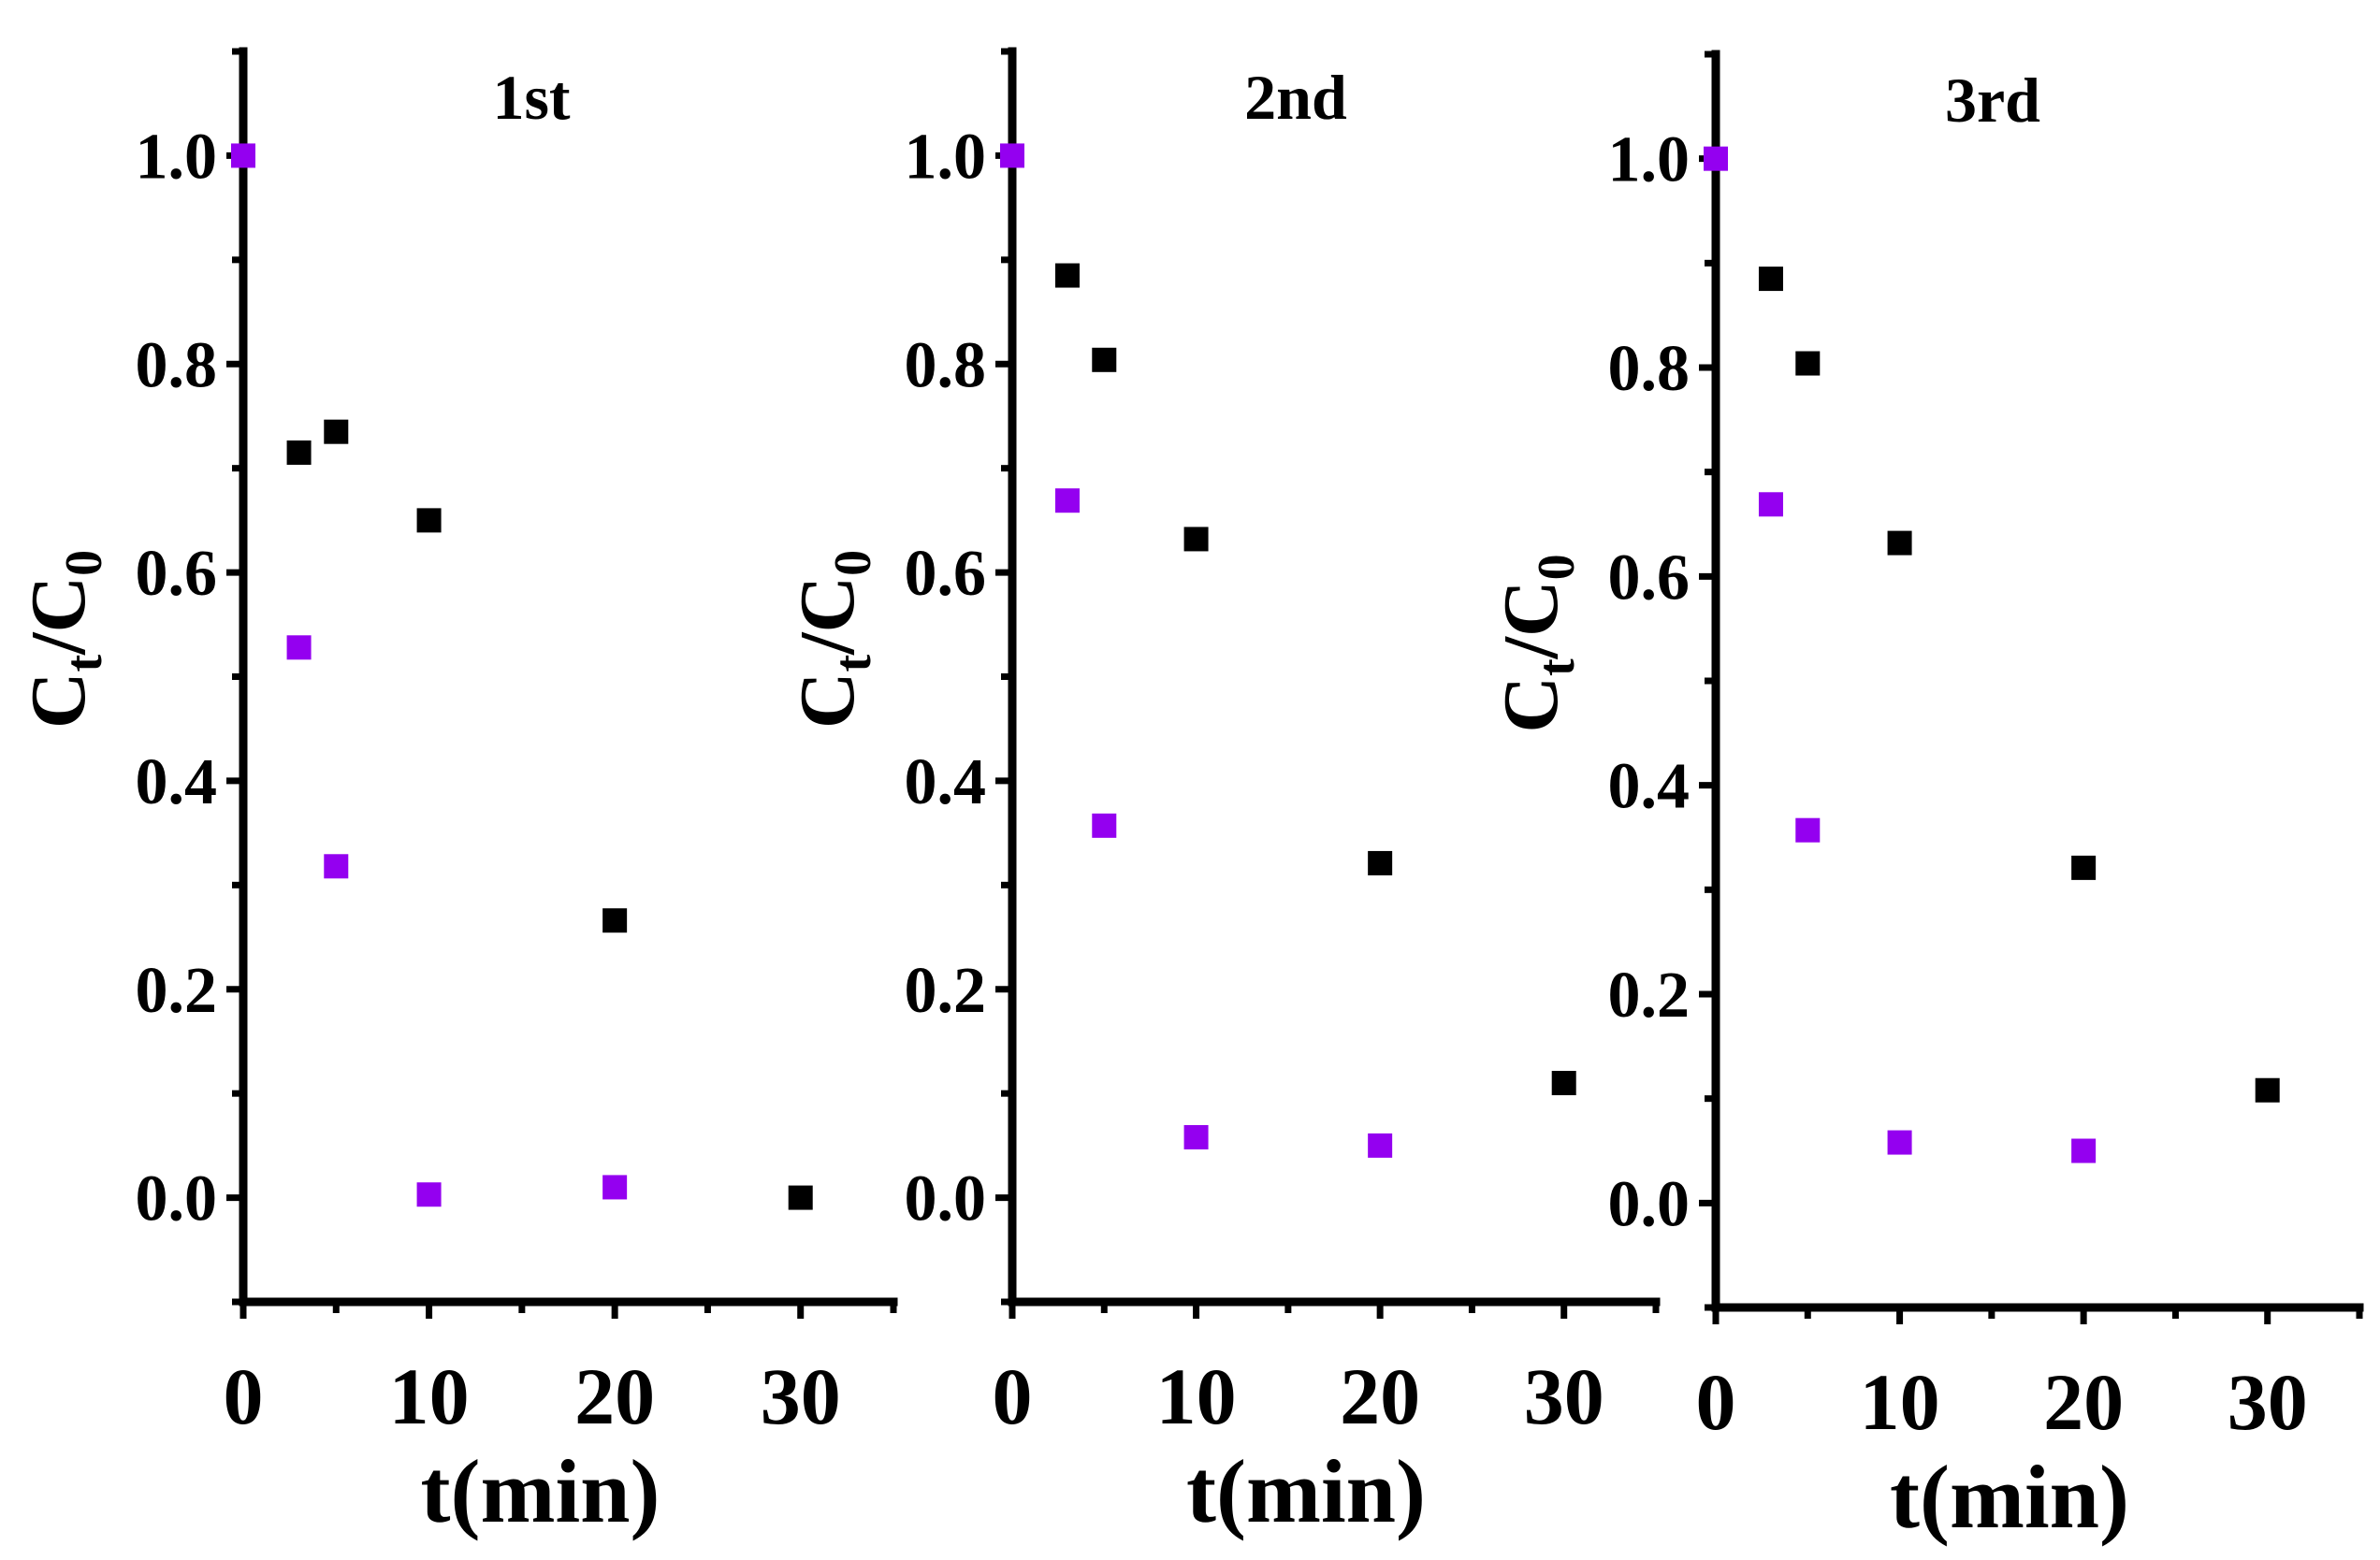  Describe the element at coordinates (1992, 100) in the screenshot. I see `chart-title: 3rd` at that location.